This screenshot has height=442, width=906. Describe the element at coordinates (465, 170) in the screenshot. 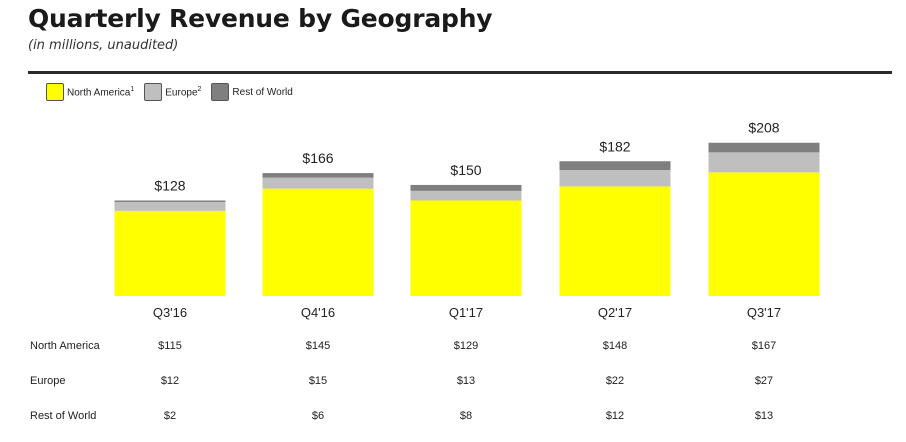

I see `total-label-q1-17: $150` at that location.